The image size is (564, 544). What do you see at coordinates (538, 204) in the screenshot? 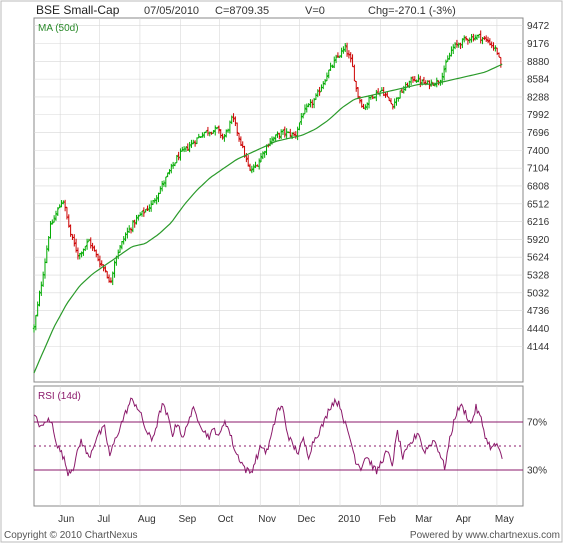
I see `price-tick-label: 6512` at bounding box center [538, 204].